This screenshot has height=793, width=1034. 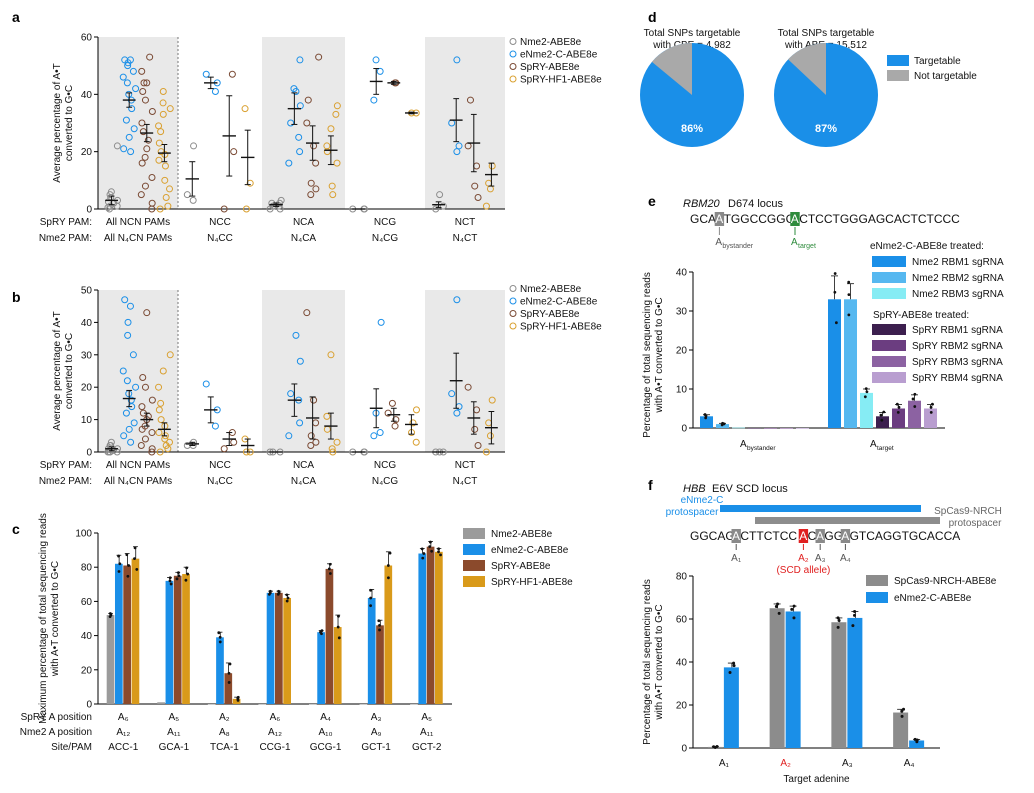 I want to click on panel-b-legend-marker-spry, so click(x=513, y=313).